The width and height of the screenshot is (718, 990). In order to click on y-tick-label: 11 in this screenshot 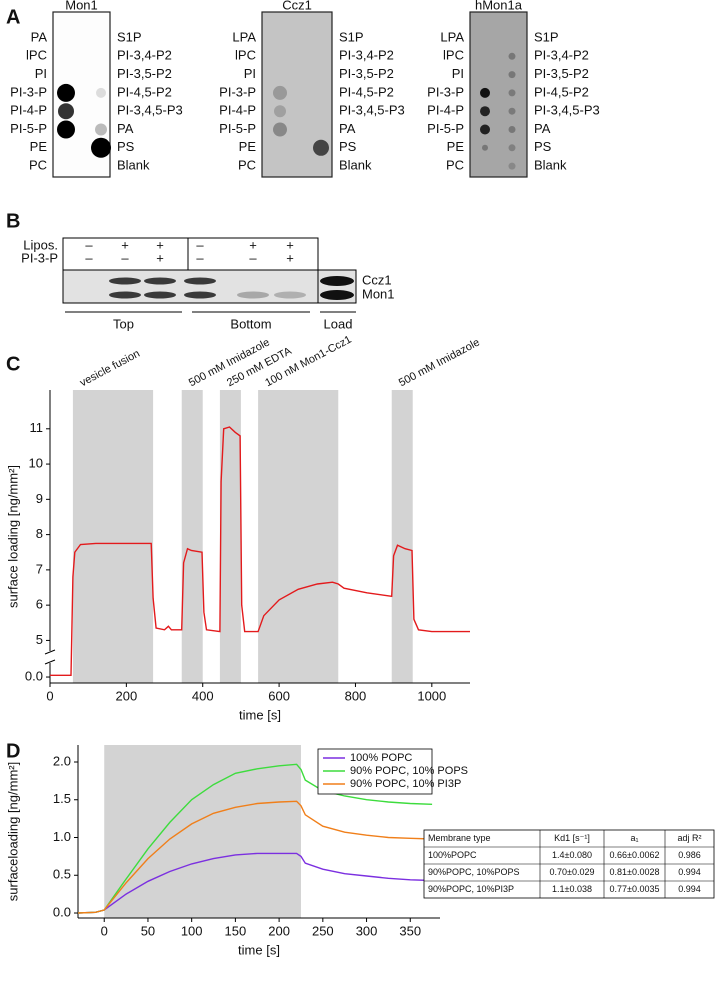, I will do `click(37, 427)`.